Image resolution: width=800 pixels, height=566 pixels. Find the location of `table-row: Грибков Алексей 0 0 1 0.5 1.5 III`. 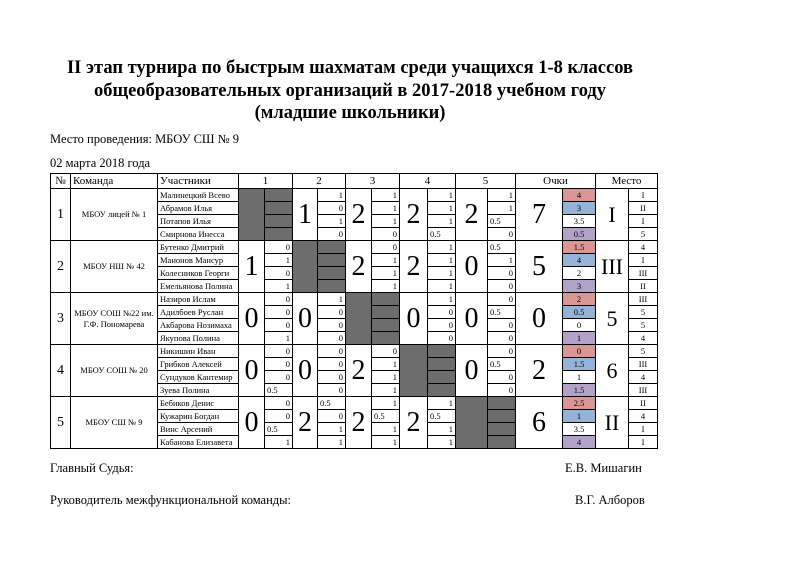

table-row: Грибков Алексей 0 0 1 0.5 1.5 III is located at coordinates (354, 364).